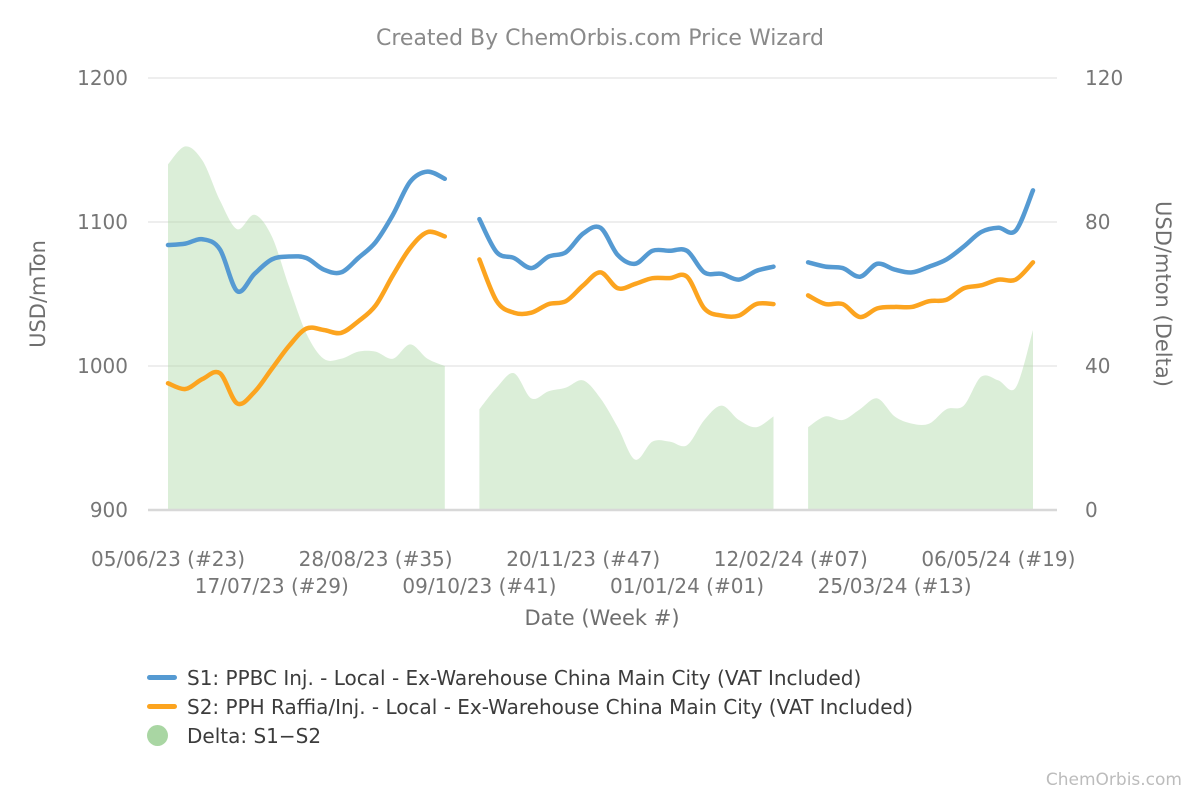 The width and height of the screenshot is (1200, 800). I want to click on s1-swatch-zone, so click(162, 677).